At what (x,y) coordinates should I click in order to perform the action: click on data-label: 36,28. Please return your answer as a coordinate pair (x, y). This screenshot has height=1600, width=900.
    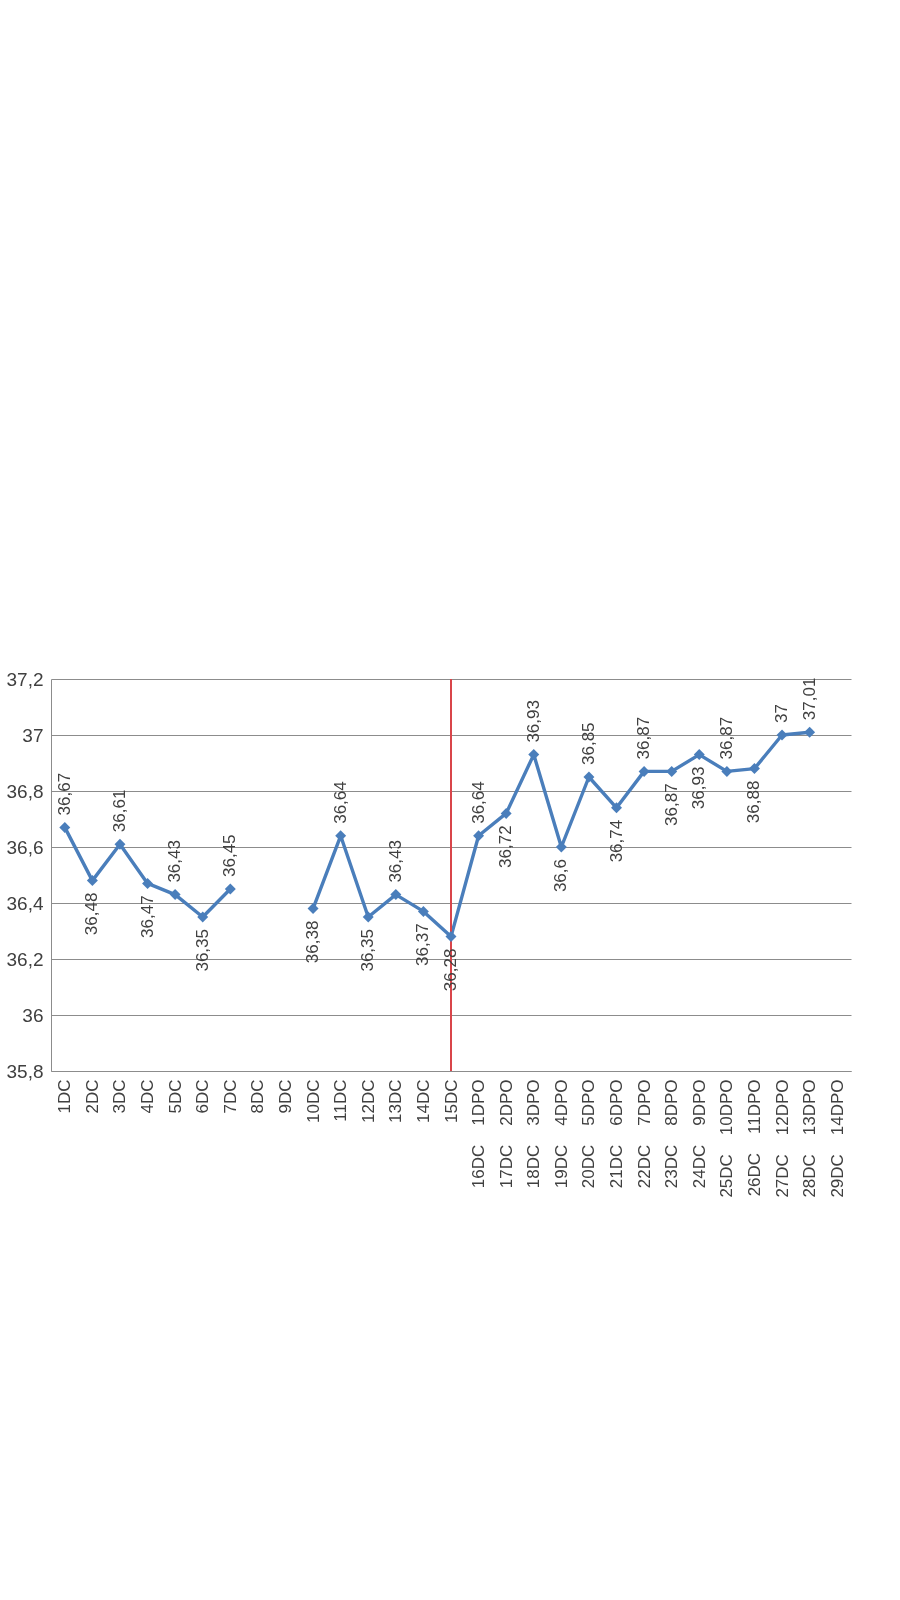
    Looking at the image, I should click on (450, 970).